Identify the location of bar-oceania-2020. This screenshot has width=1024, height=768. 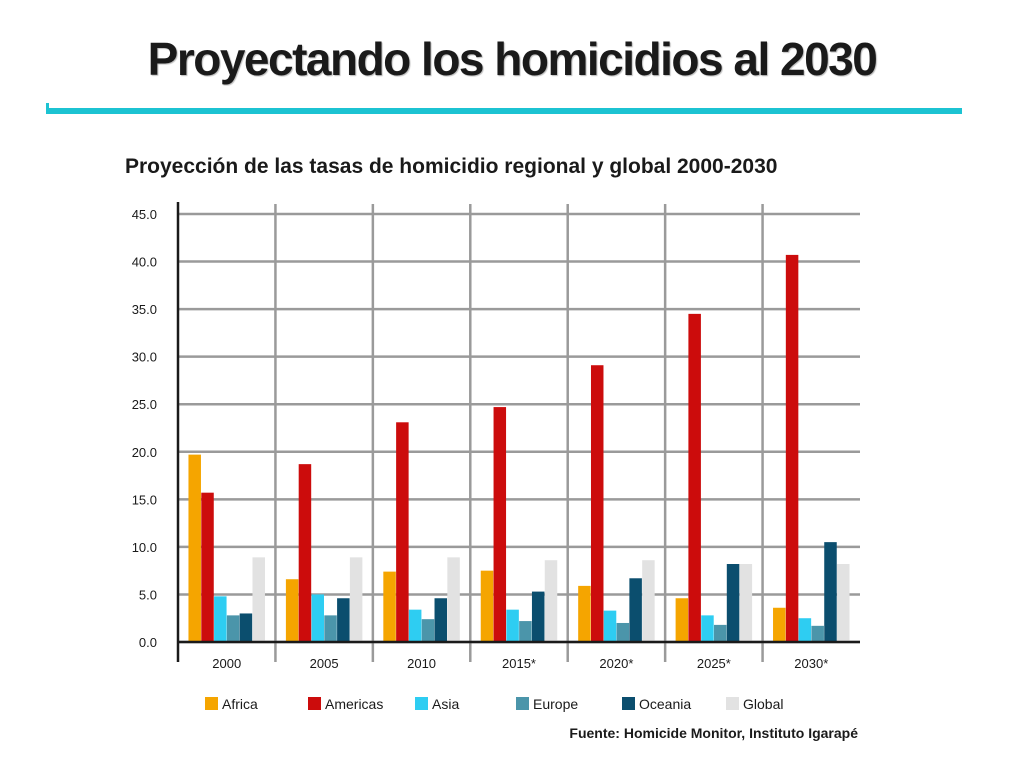
(635, 610).